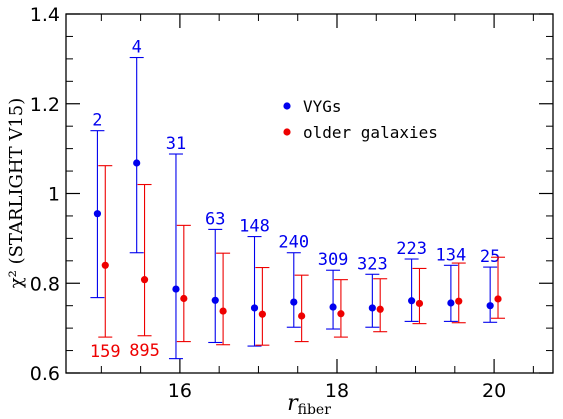  What do you see at coordinates (451, 255) in the screenshot?
I see `count-label: 134` at bounding box center [451, 255].